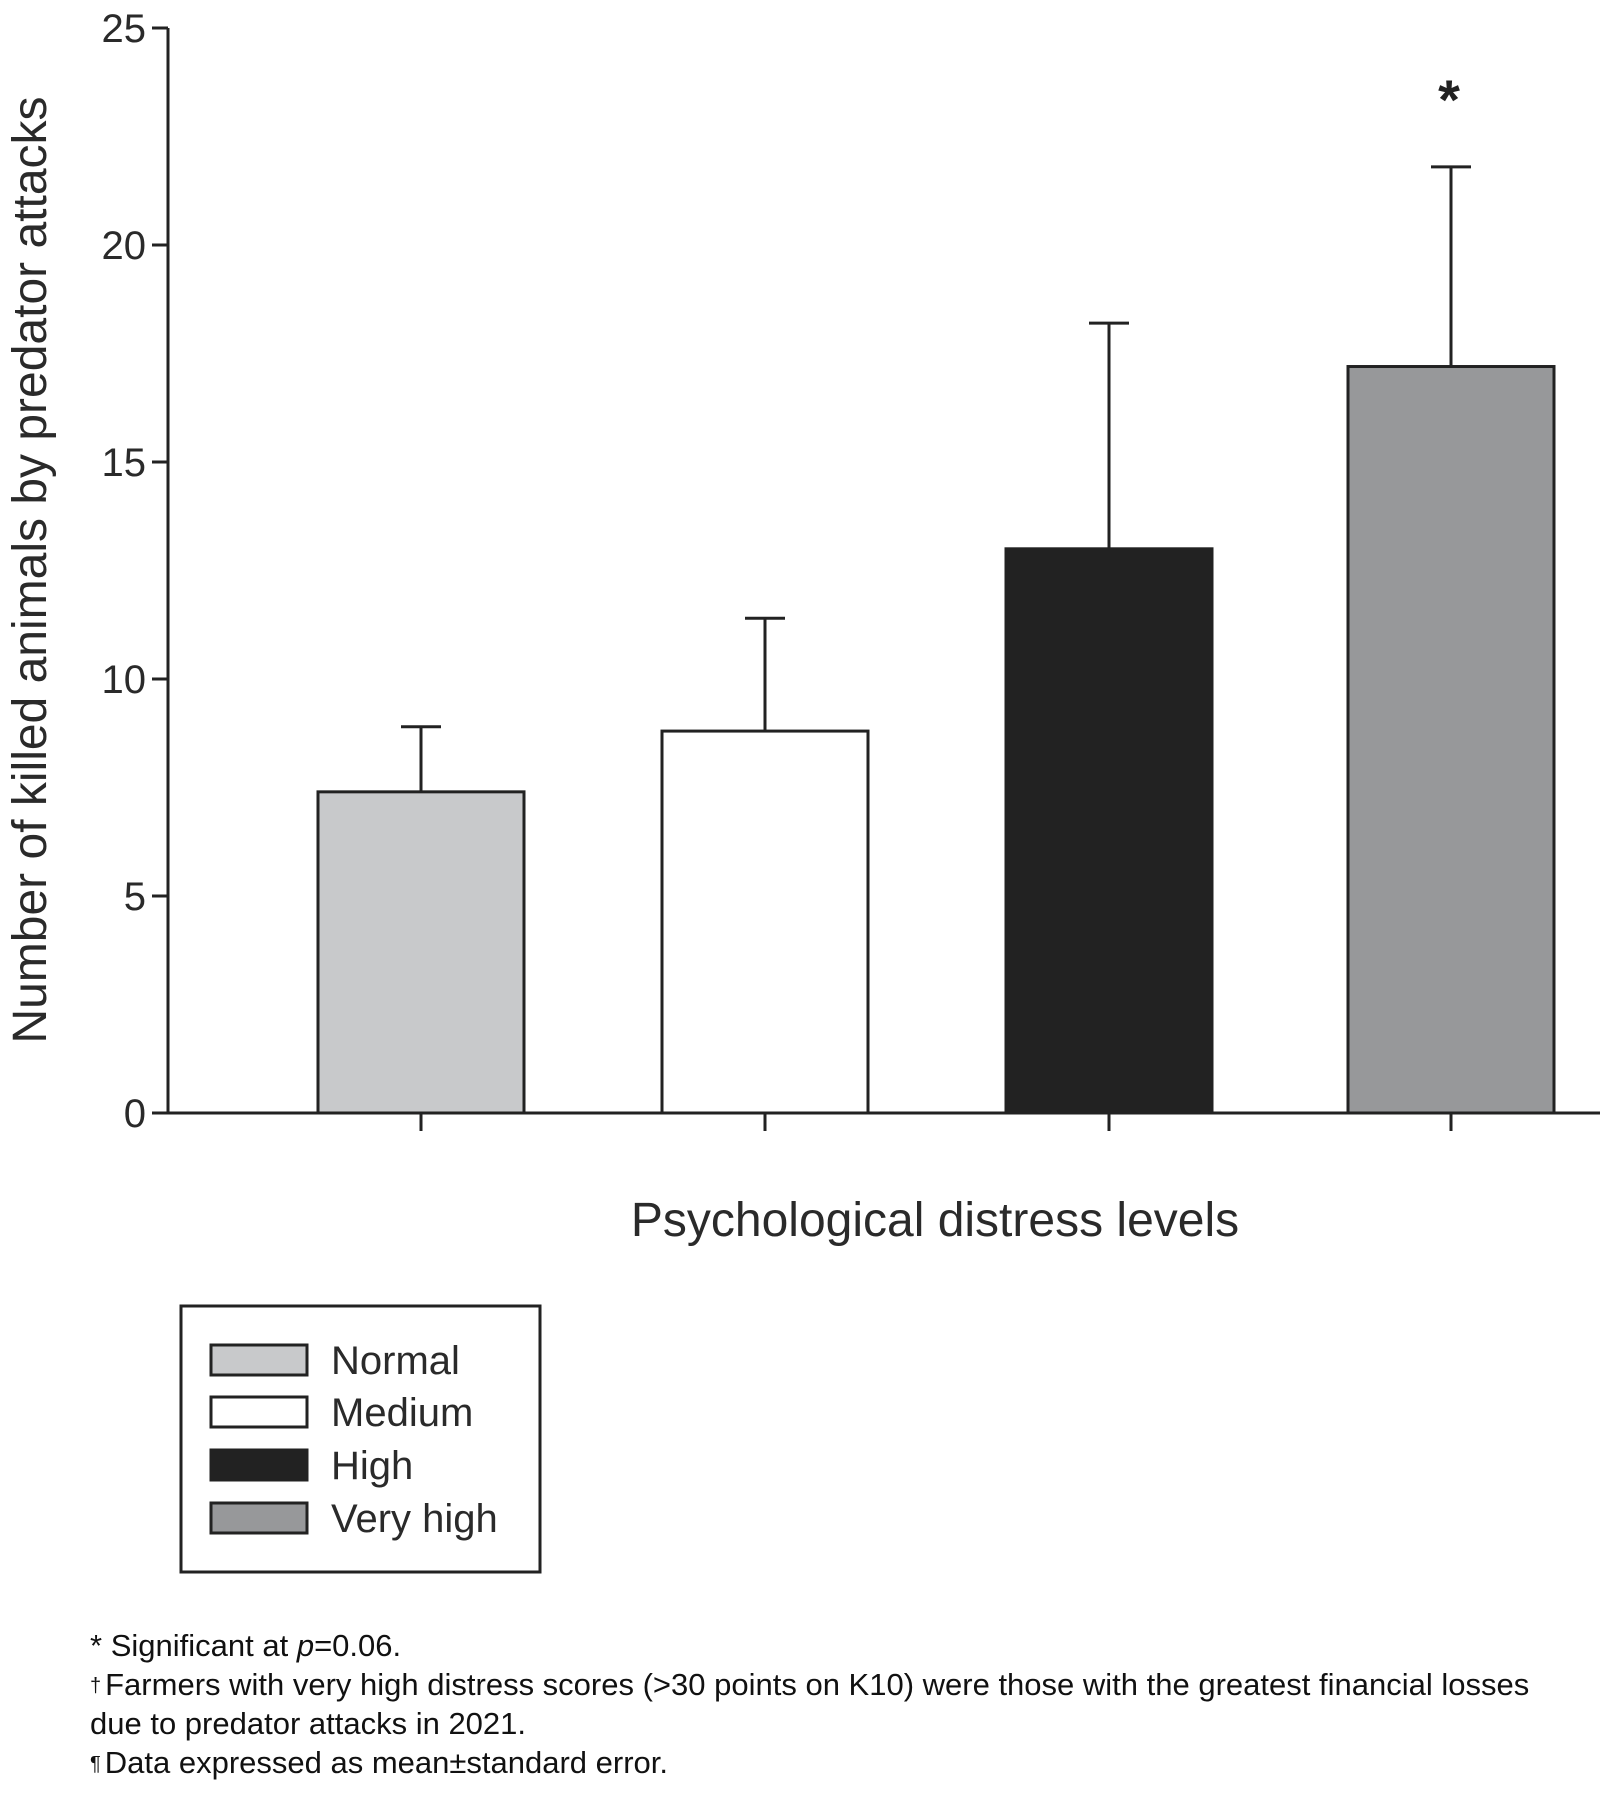  I want to click on legend-label: Very high, so click(414, 1519).